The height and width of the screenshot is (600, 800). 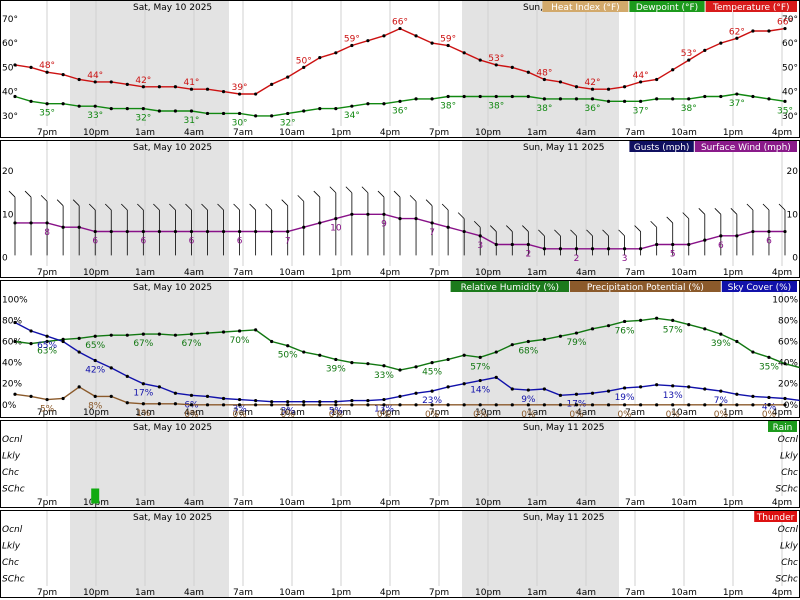 What do you see at coordinates (577, 259) in the screenshot?
I see `data-label: 2` at bounding box center [577, 259].